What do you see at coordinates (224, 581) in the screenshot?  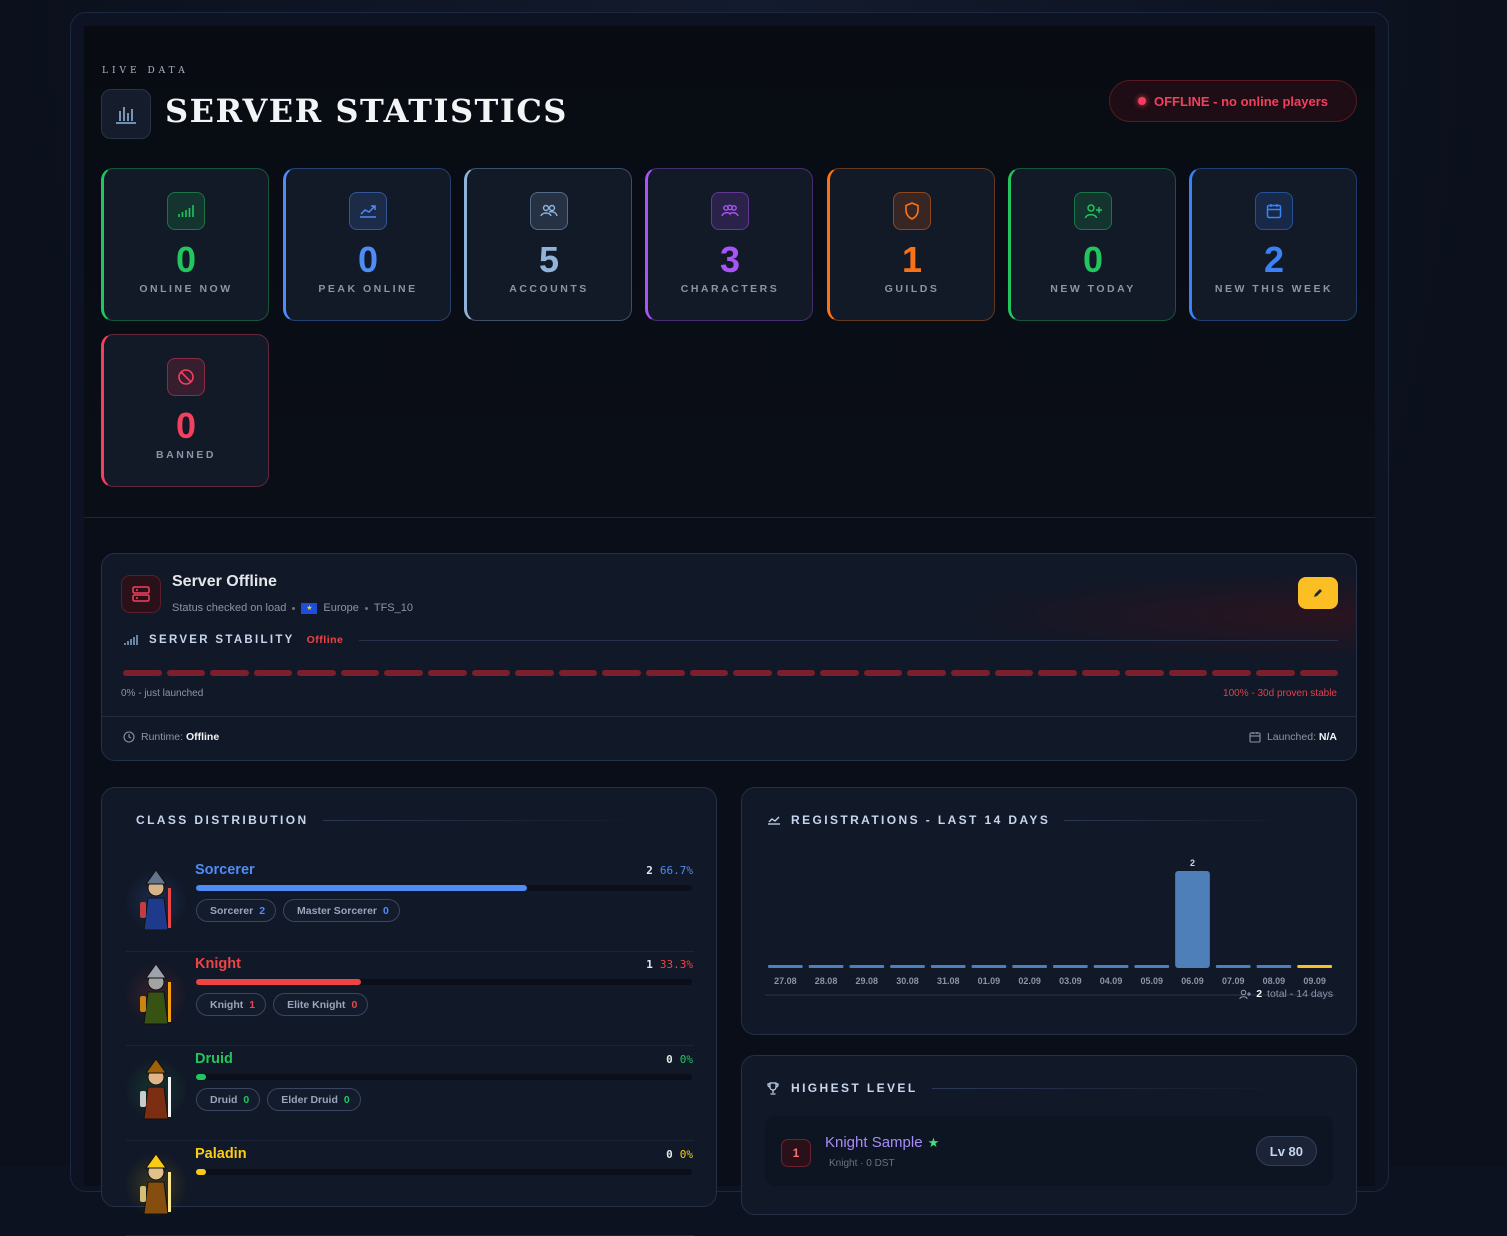 I see `server-status-title: Server Offline` at bounding box center [224, 581].